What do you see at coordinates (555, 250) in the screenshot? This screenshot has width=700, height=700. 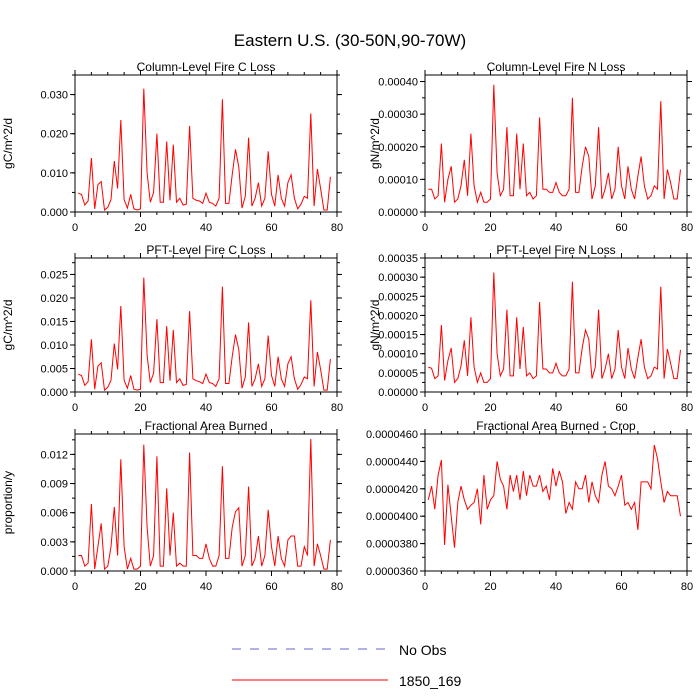 I see `panel-title: PFT-Level Fire N Loss` at bounding box center [555, 250].